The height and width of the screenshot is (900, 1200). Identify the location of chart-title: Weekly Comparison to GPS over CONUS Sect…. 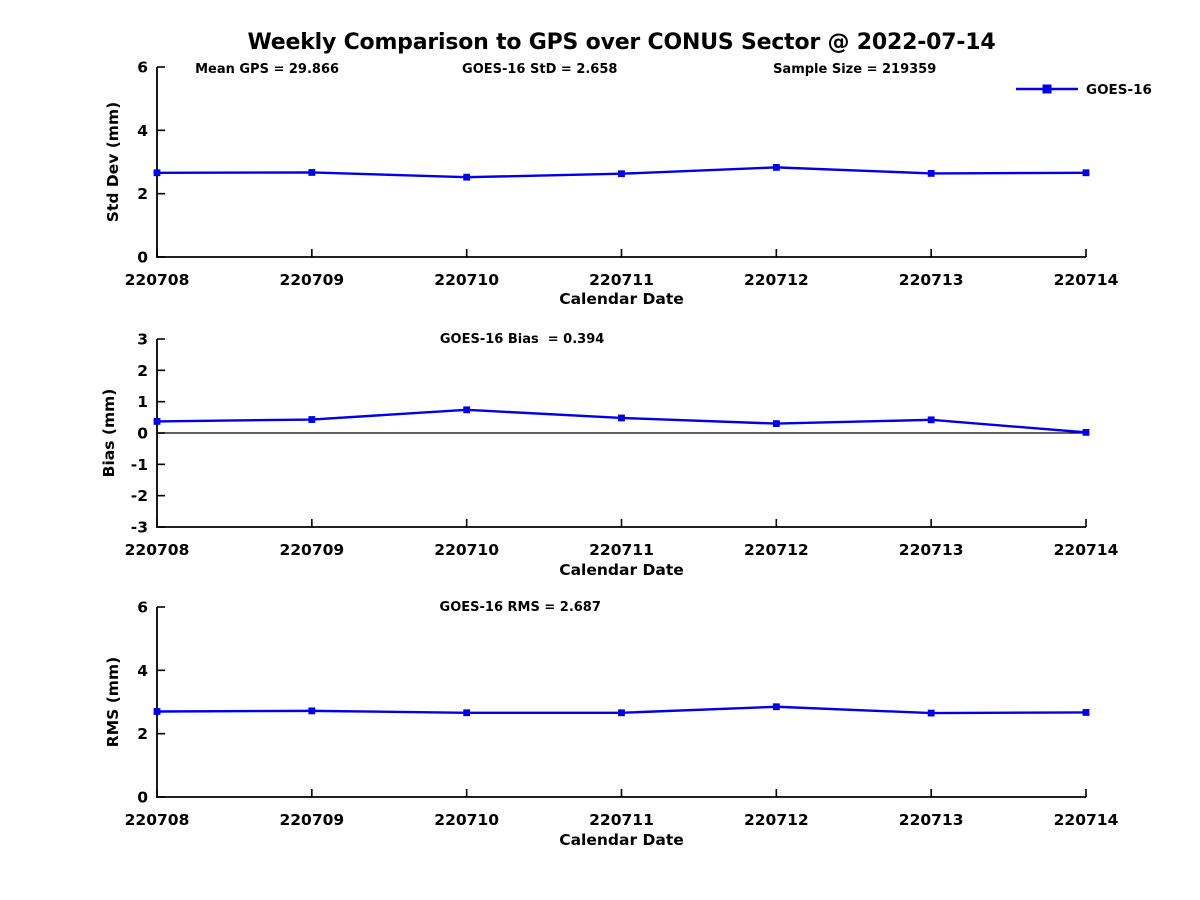
(621, 42).